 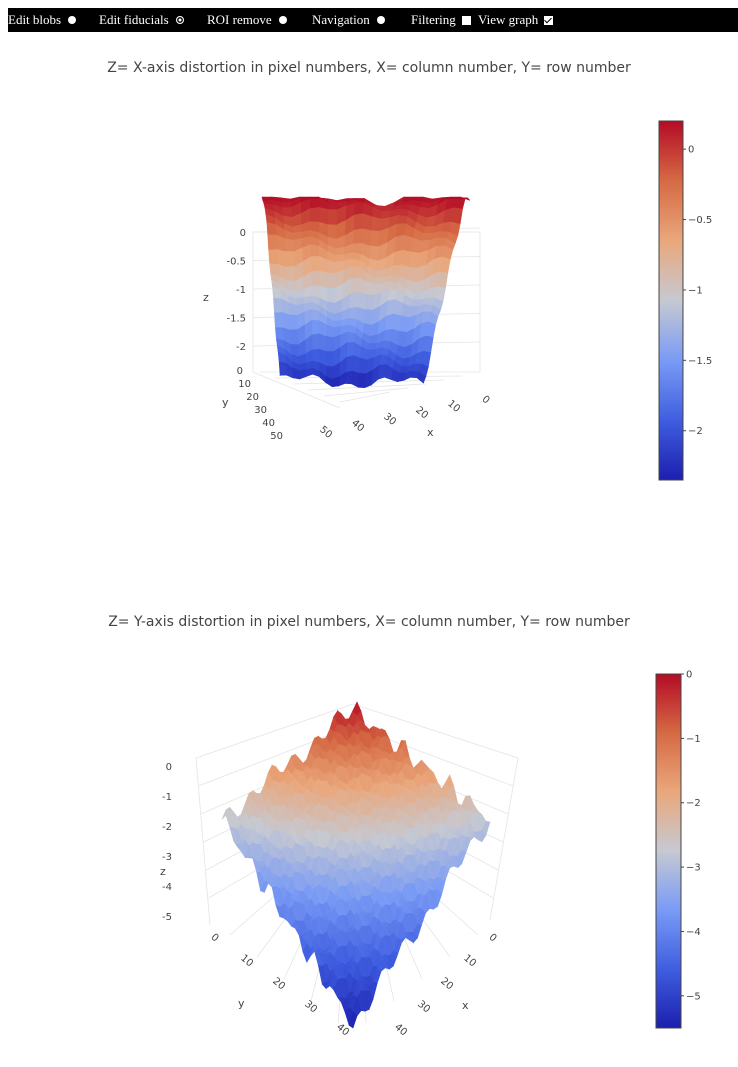 What do you see at coordinates (179, 20) in the screenshot?
I see `edit-fiducials-radio` at bounding box center [179, 20].